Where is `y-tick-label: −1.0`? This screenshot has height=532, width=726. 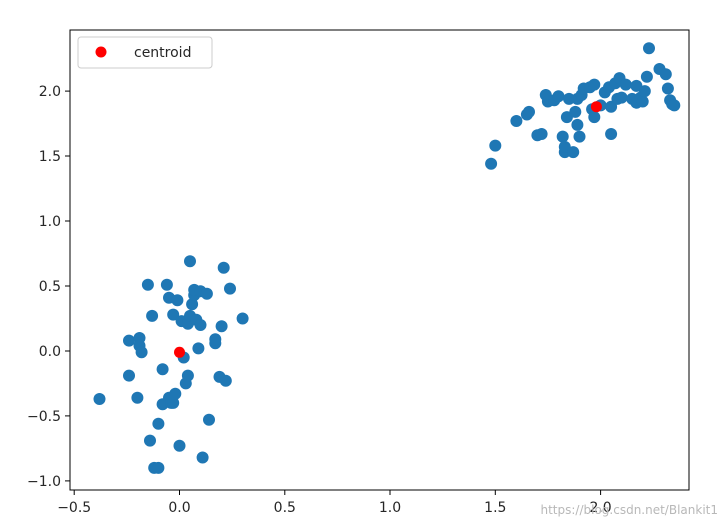
y-tick-label: −1.0 is located at coordinates (44, 482).